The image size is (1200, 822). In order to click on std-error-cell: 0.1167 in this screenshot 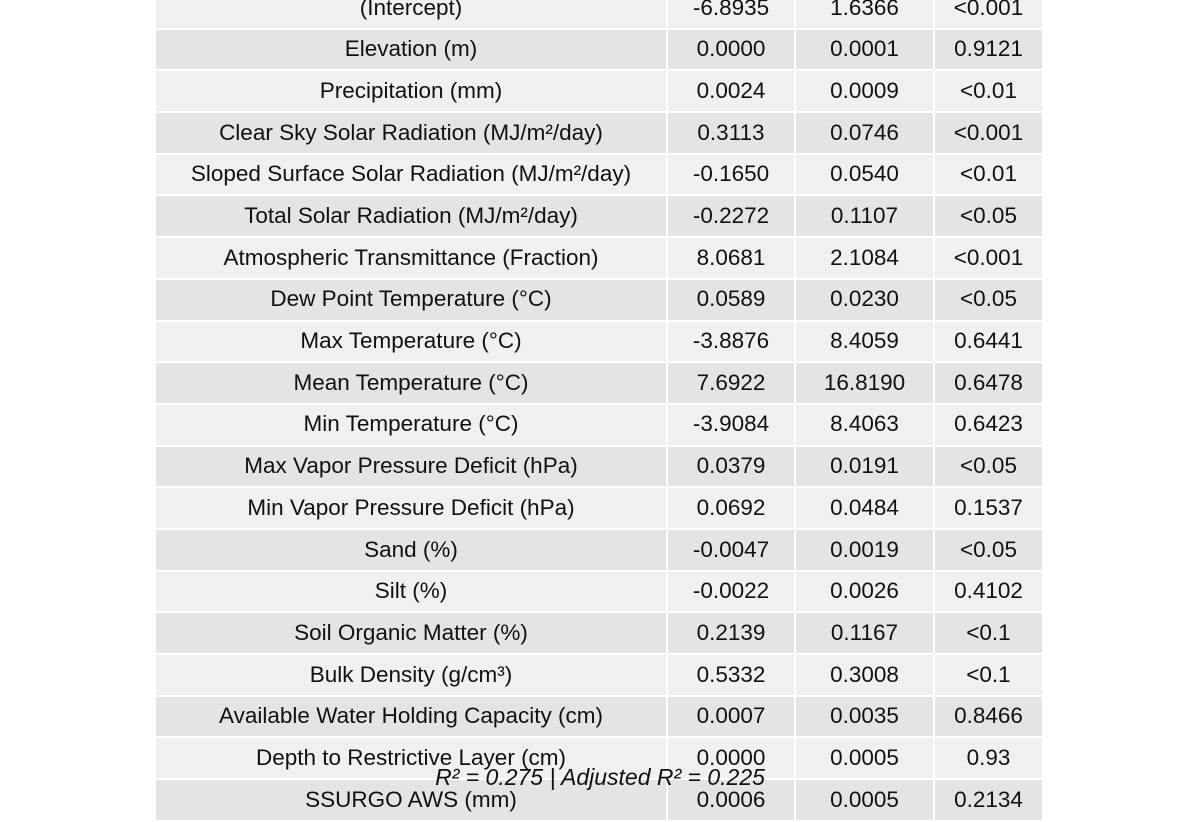, I will do `click(864, 633)`.